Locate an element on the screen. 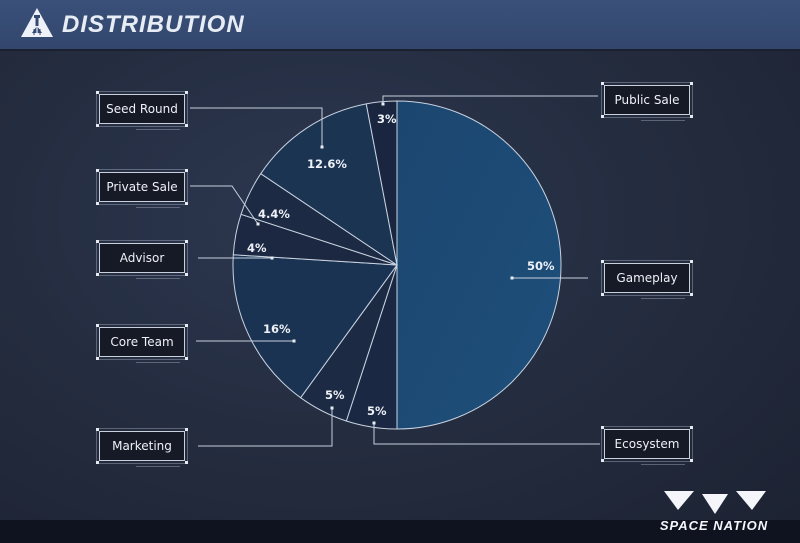 This screenshot has width=800, height=543. label-private-sale-text: Private Sale is located at coordinates (142, 187).